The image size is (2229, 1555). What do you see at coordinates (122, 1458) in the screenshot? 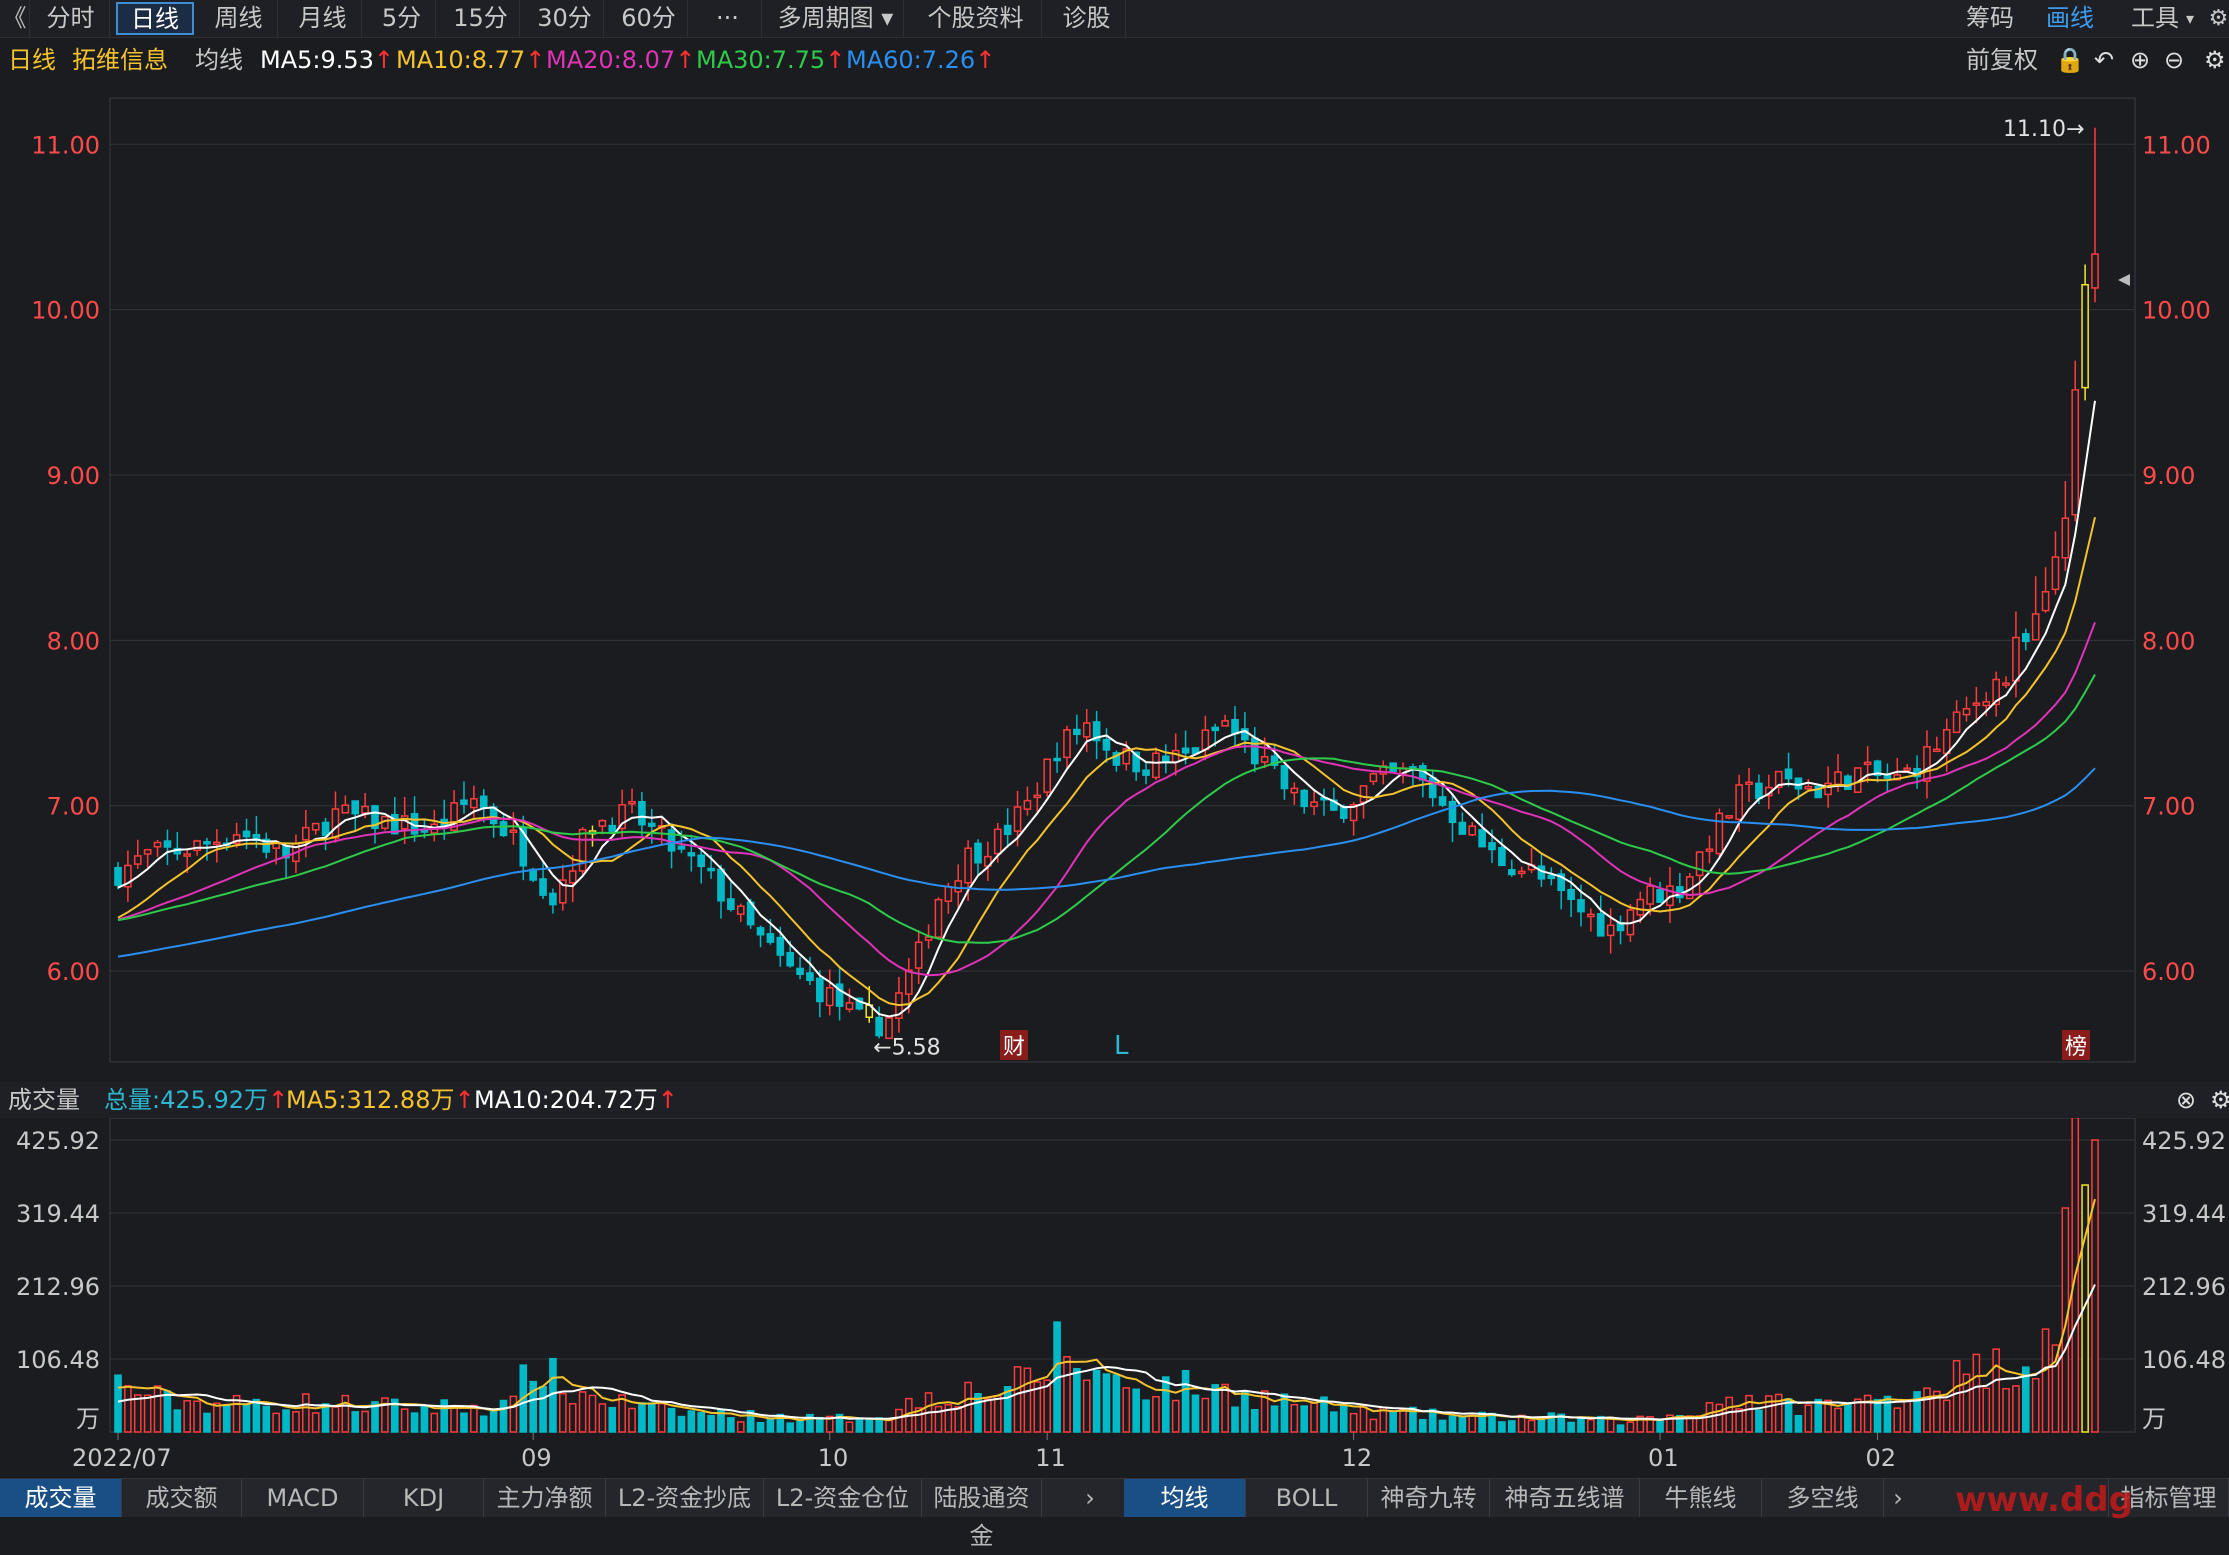
I see `x-tick-0: 2022/07` at bounding box center [122, 1458].